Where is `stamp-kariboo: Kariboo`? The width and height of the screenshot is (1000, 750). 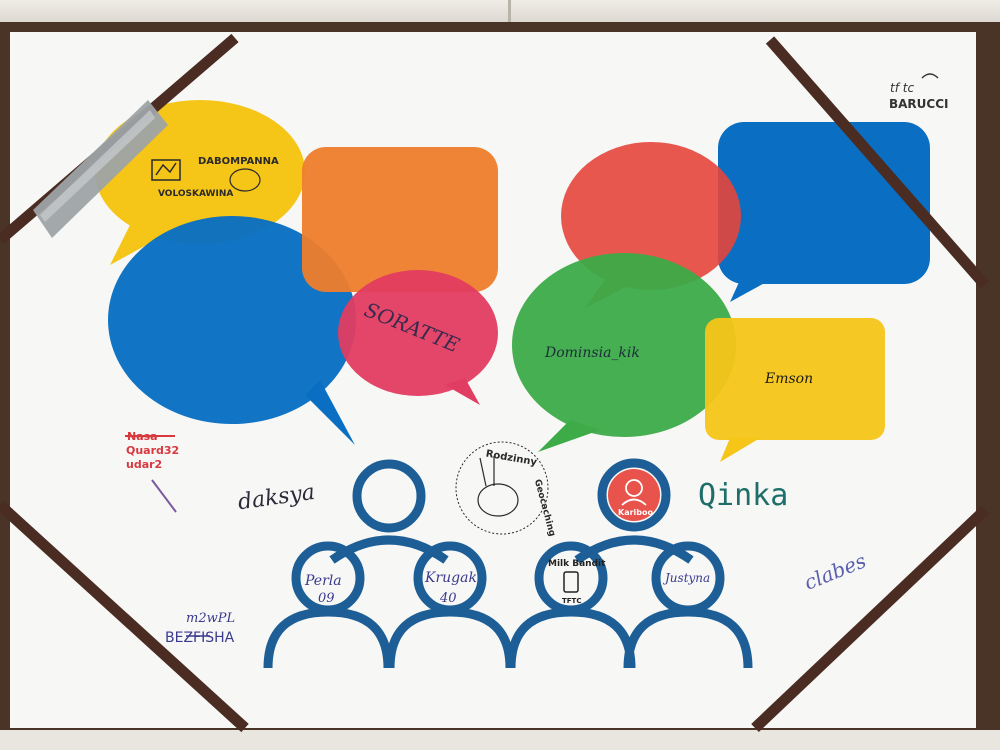
stamp-kariboo: Kariboo is located at coordinates (634, 495).